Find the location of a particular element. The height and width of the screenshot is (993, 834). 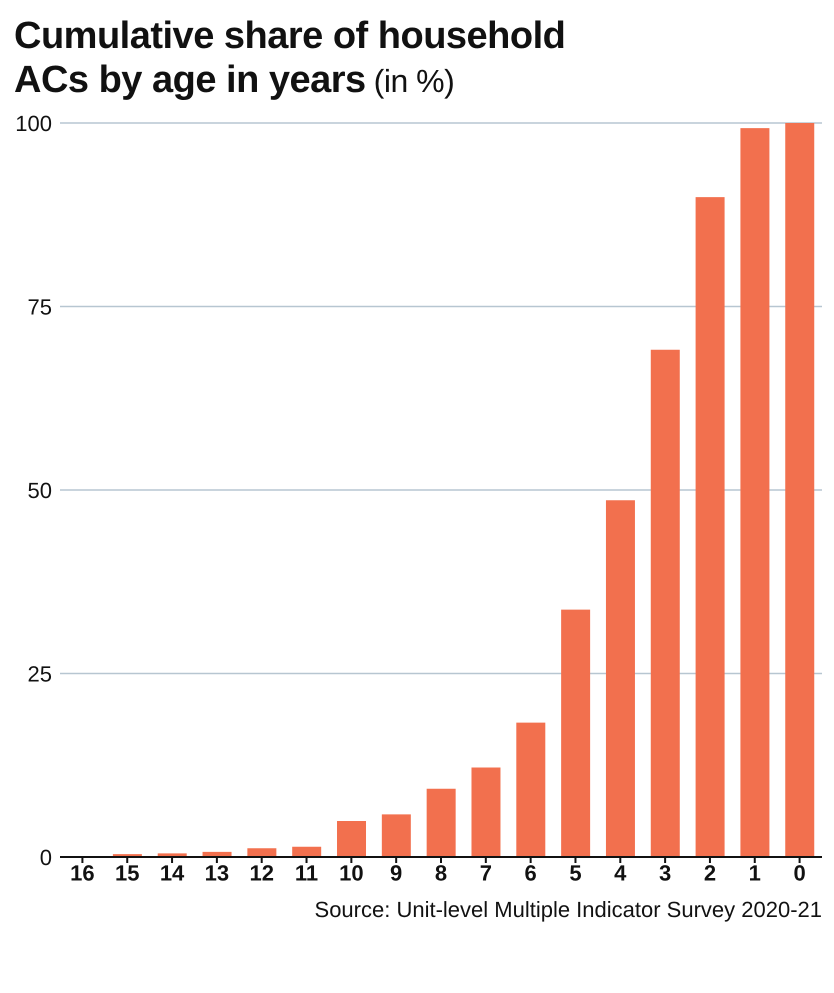

source-note: Source: Unit-level Multiple Indicator Survey 2020-21 is located at coordinates (568, 910).